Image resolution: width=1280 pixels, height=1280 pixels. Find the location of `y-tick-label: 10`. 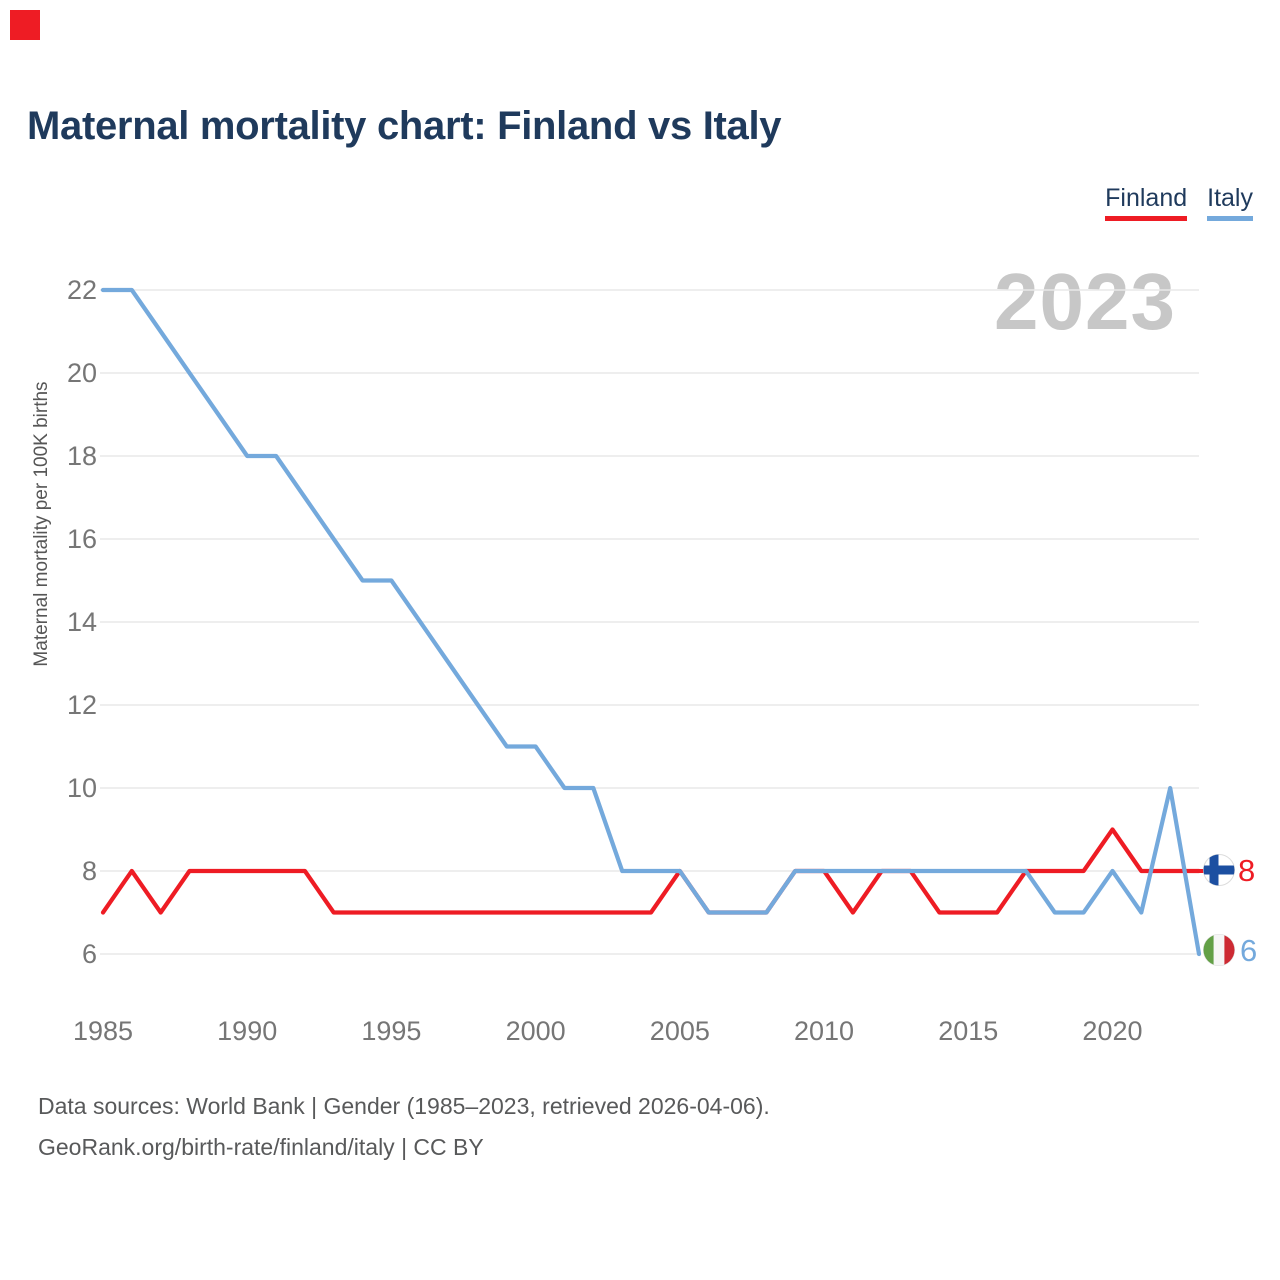

y-tick-label: 10 is located at coordinates (82, 788).